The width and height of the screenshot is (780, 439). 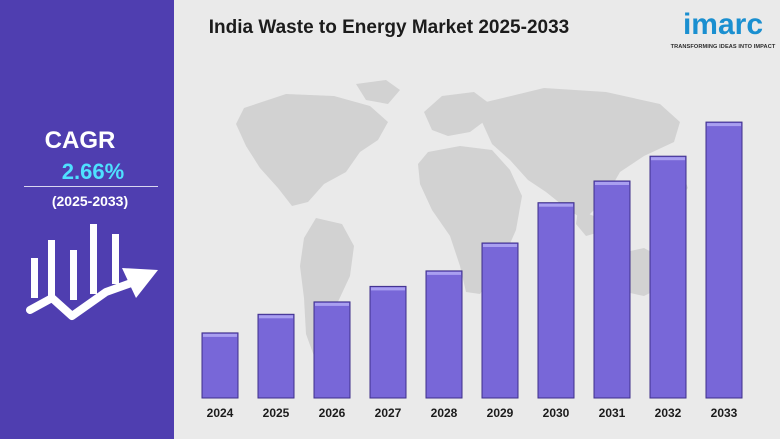 I want to click on bar-highlight-2025, so click(x=276, y=317).